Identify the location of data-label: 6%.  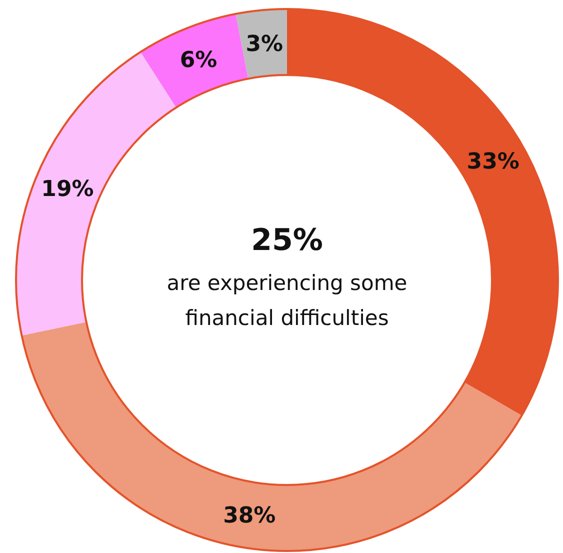
(199, 60).